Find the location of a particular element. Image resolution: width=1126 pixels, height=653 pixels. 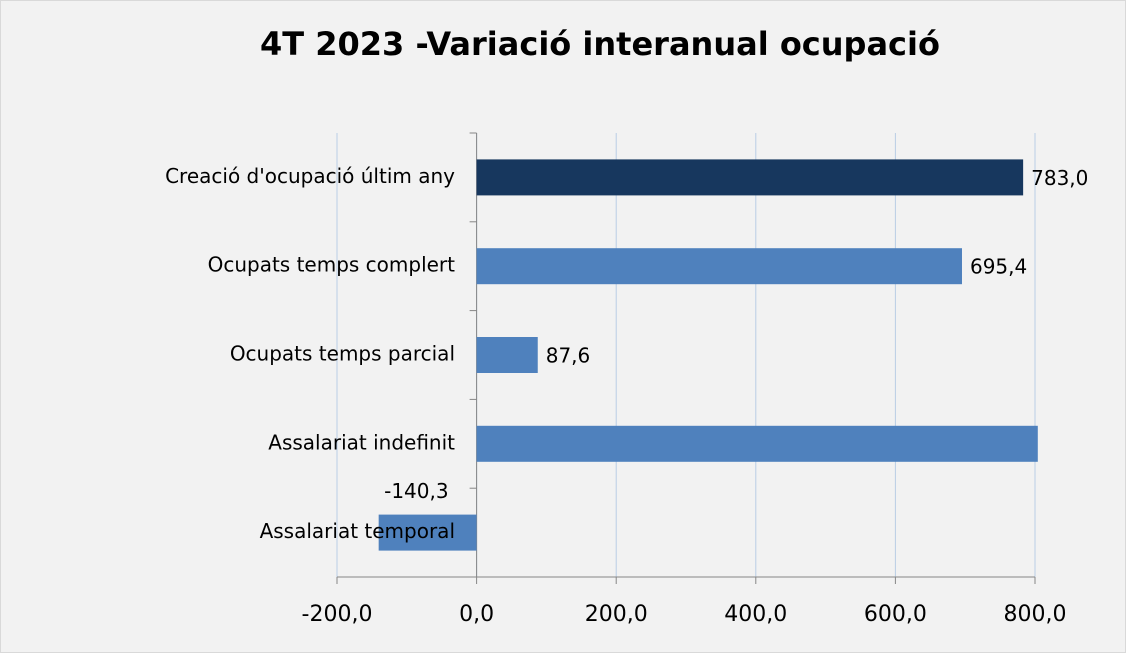

data-label: 783,0 is located at coordinates (1059, 178).